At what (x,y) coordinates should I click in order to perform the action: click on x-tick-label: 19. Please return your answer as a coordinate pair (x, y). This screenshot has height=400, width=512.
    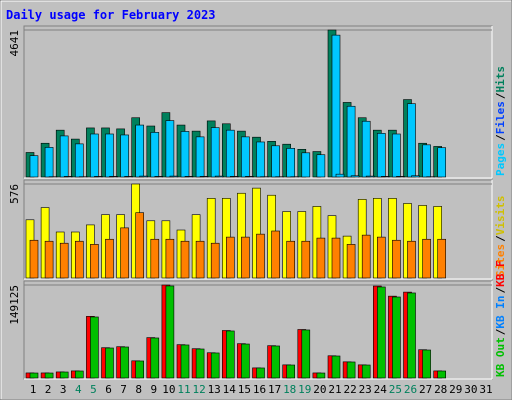
    Looking at the image, I should click on (304, 389).